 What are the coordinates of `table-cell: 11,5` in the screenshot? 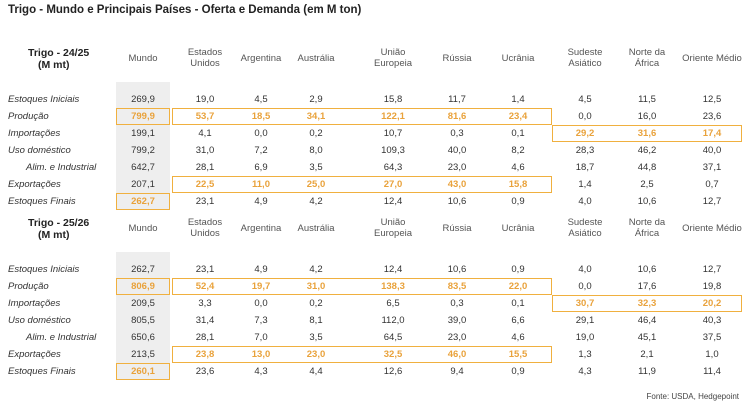 It's located at (647, 99).